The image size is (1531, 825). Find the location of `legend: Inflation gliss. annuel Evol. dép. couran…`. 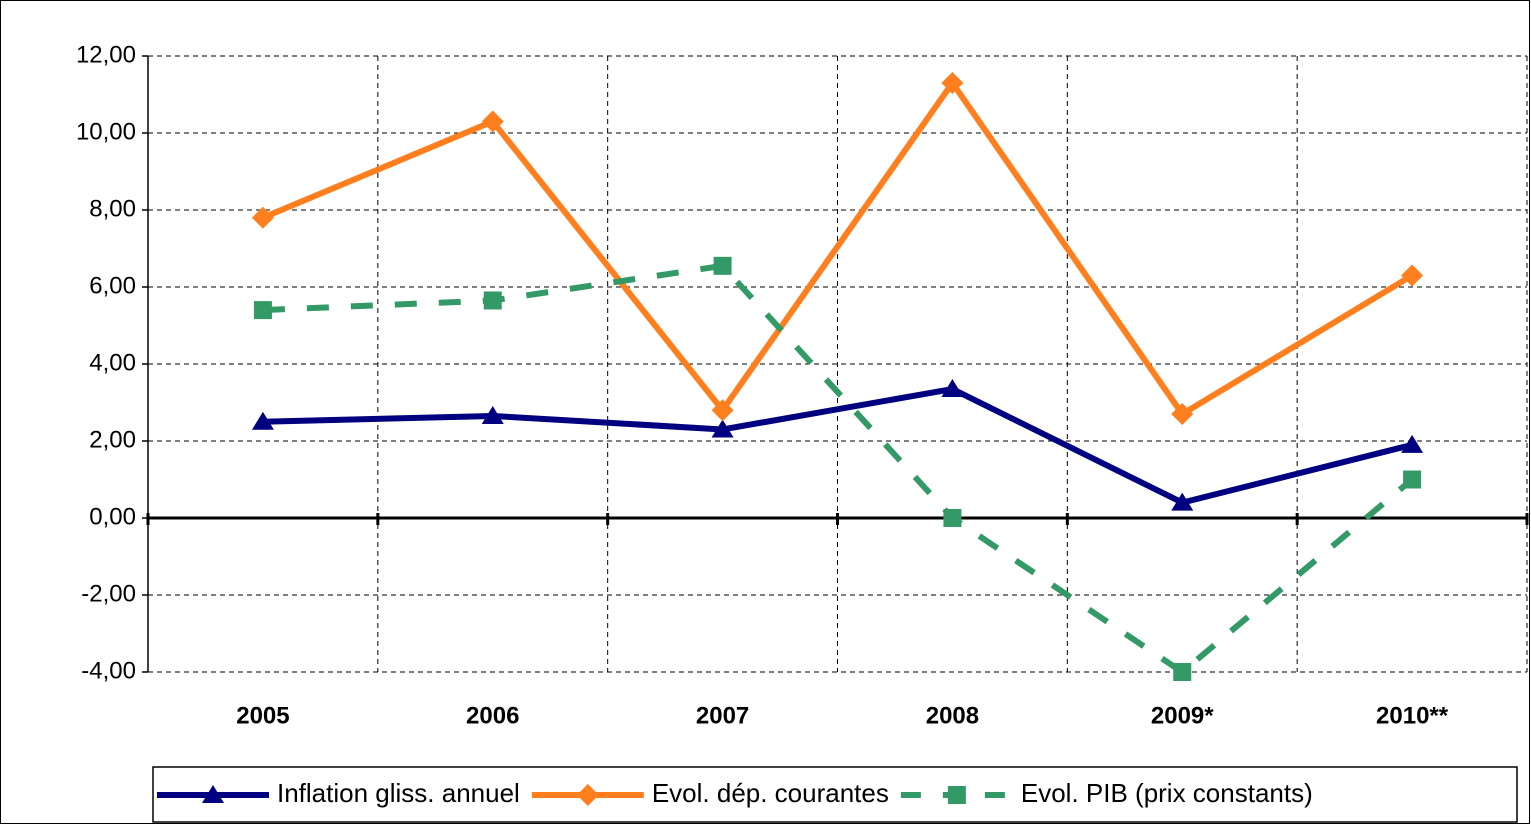

legend: Inflation gliss. annuel Evol. dép. couran… is located at coordinates (735, 793).